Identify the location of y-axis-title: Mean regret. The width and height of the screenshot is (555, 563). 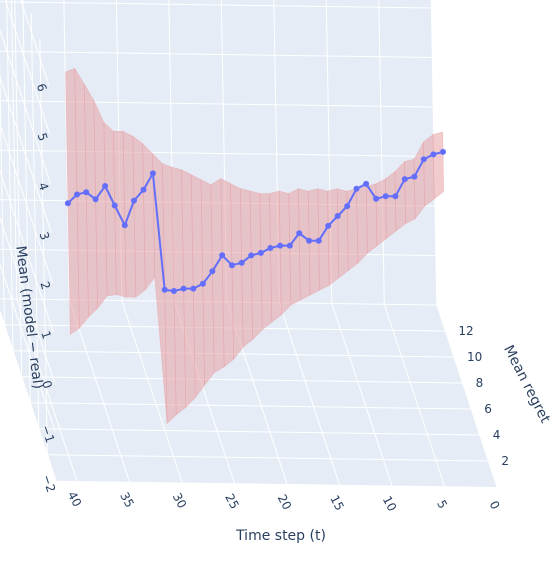
(526, 385).